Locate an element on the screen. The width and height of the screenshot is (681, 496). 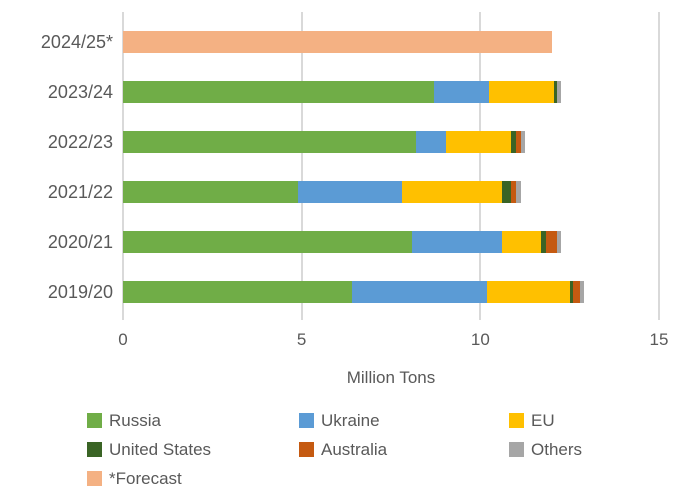
legend-label: Others is located at coordinates (557, 449).